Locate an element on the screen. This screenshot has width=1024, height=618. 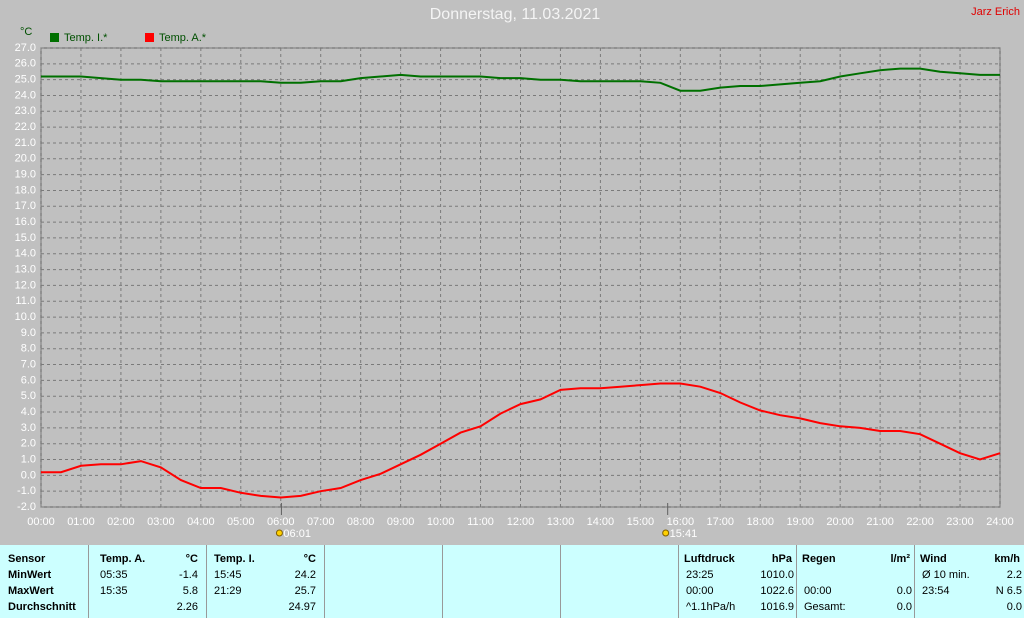
y-tick-label: 19.0 is located at coordinates (25, 175).